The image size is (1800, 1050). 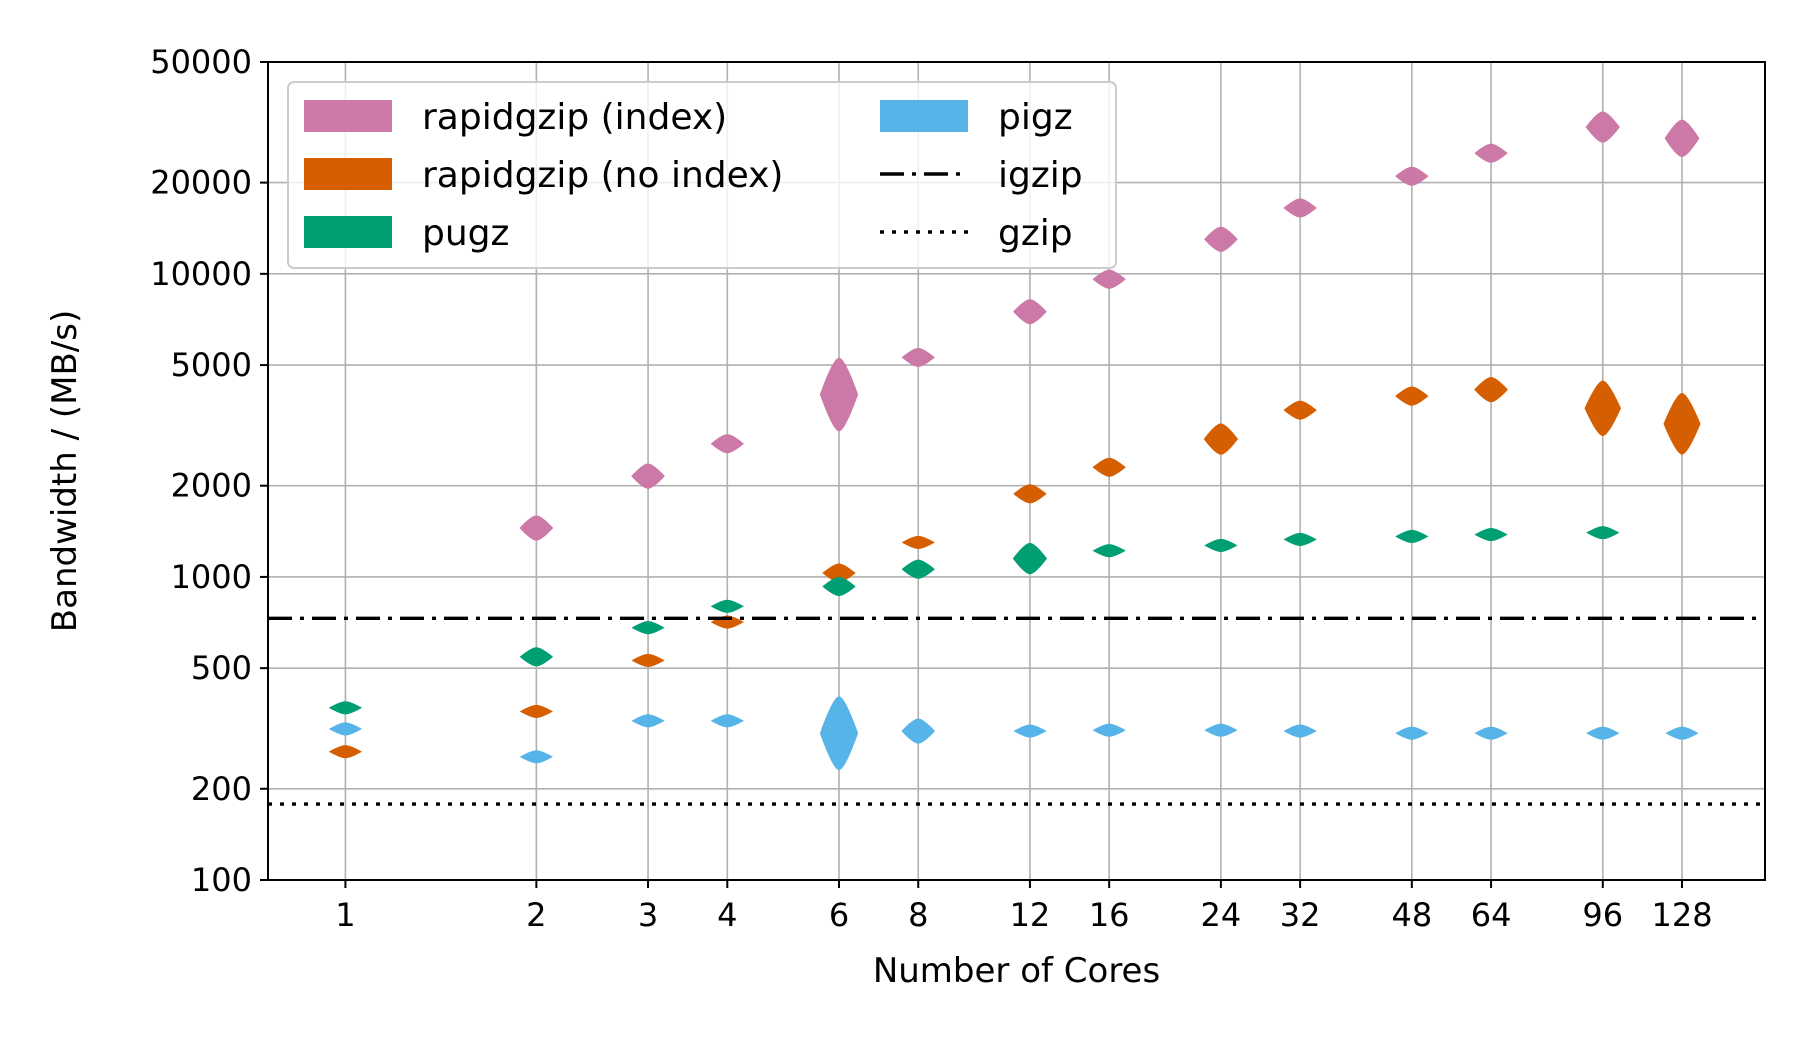 What do you see at coordinates (574, 117) in the screenshot?
I see `legend-label-rapidgzip-index: rapidgzip (index)` at bounding box center [574, 117].